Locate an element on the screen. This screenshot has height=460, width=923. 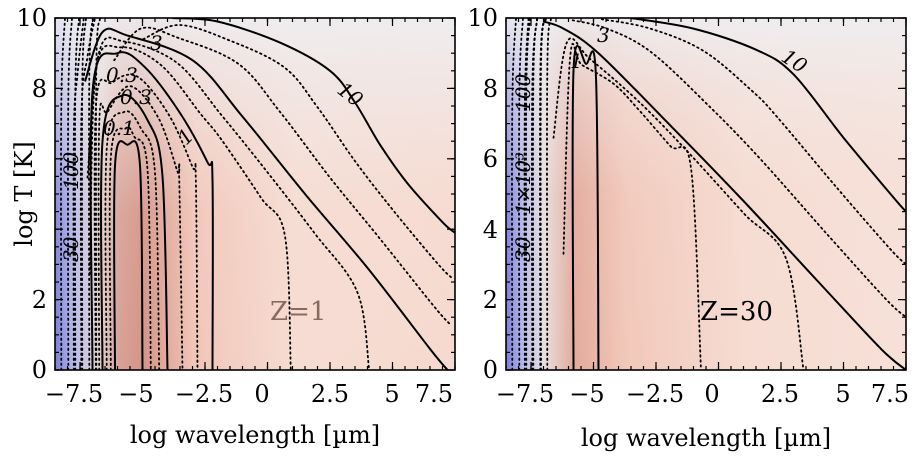
r-y-tick-label-6: 6 is located at coordinates (490, 159).